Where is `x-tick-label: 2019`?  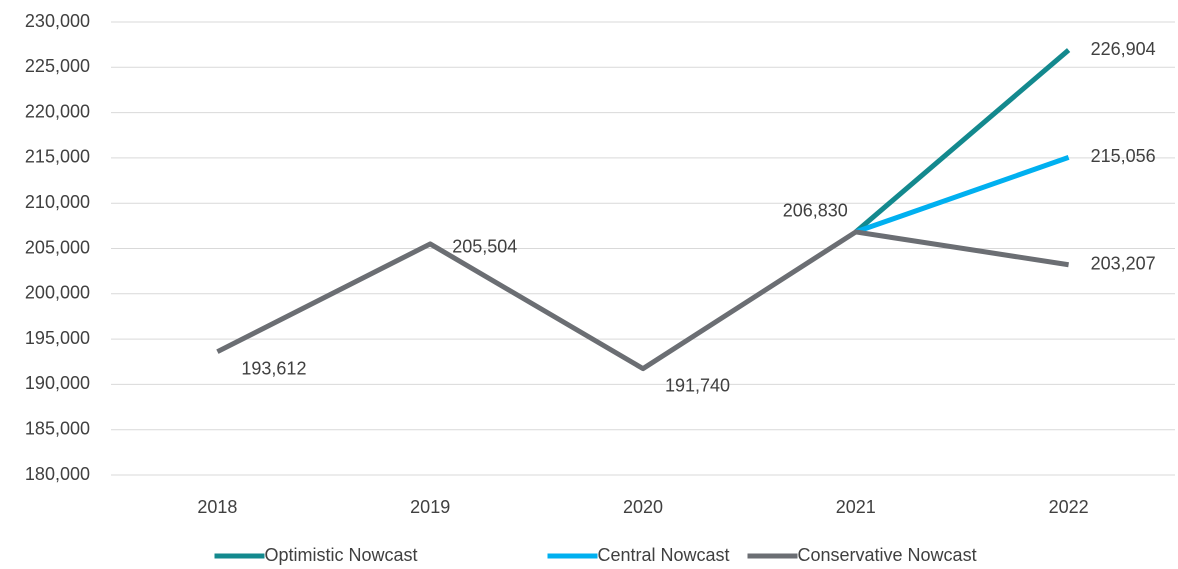
x-tick-label: 2019 is located at coordinates (430, 507).